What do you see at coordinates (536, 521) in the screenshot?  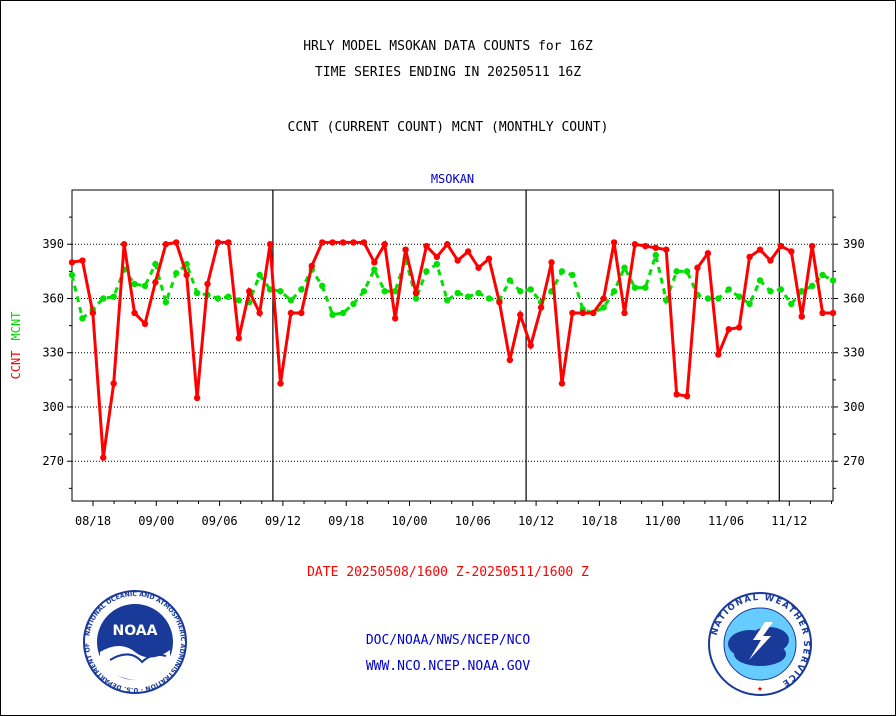 I see `x-tick-label-7: 10/12` at bounding box center [536, 521].